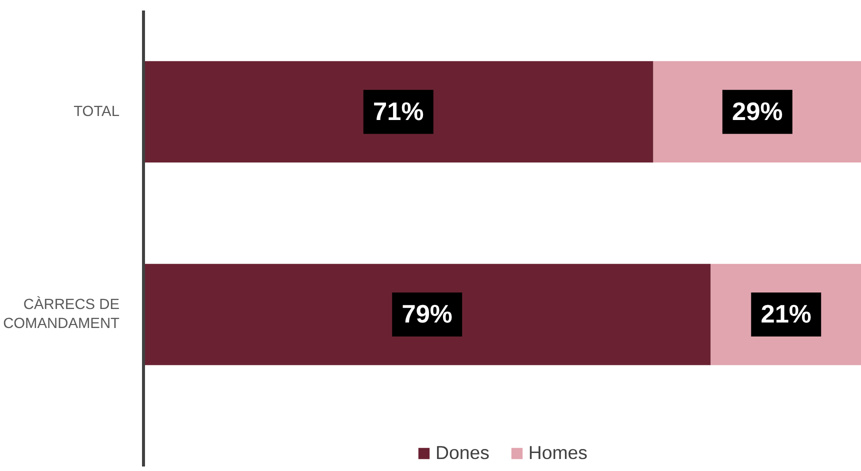 The width and height of the screenshot is (861, 471). Describe the element at coordinates (398, 112) in the screenshot. I see `data-label: 71%` at that location.